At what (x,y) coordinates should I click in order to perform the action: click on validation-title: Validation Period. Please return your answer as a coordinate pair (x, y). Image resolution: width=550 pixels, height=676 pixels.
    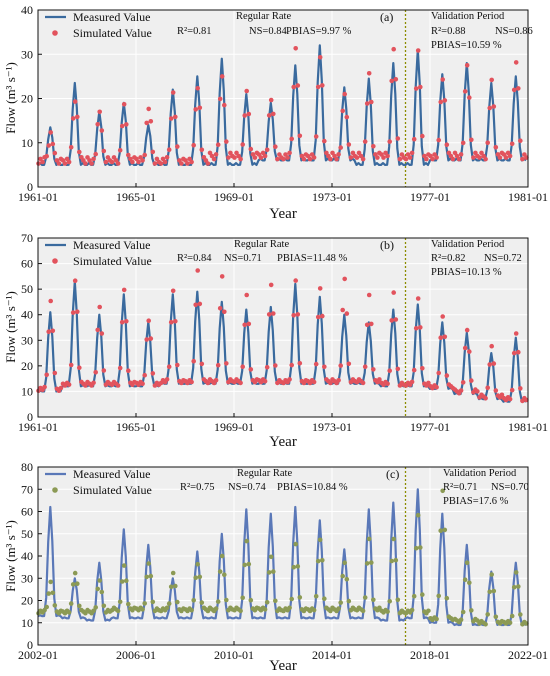
    Looking at the image, I should click on (468, 16).